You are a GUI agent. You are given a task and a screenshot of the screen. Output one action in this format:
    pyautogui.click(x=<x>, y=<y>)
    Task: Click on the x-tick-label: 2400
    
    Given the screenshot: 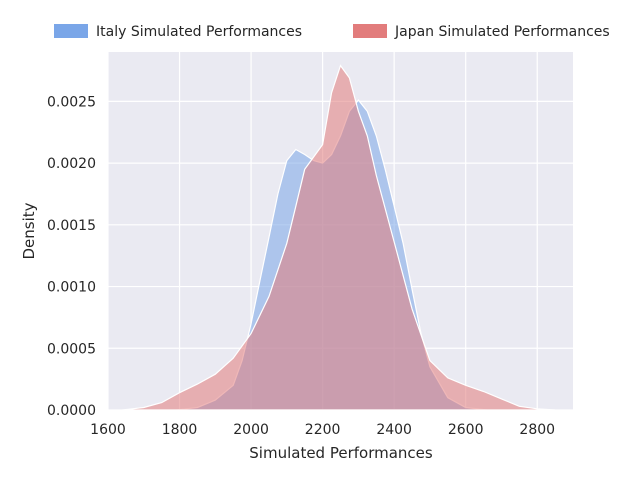 What is the action you would take?
    pyautogui.click(x=394, y=430)
    